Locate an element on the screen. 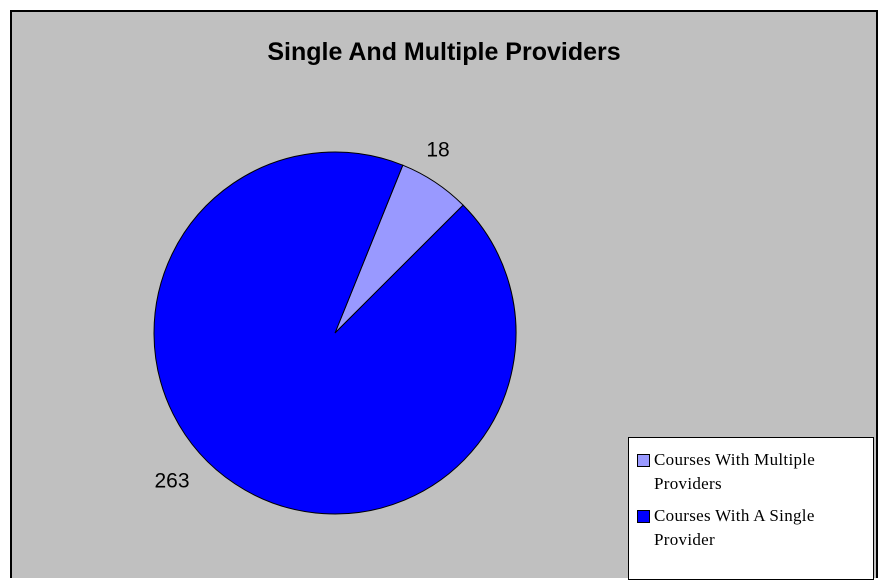  legend-item-multiple: Courses With Multiple Providers is located at coordinates (751, 472).